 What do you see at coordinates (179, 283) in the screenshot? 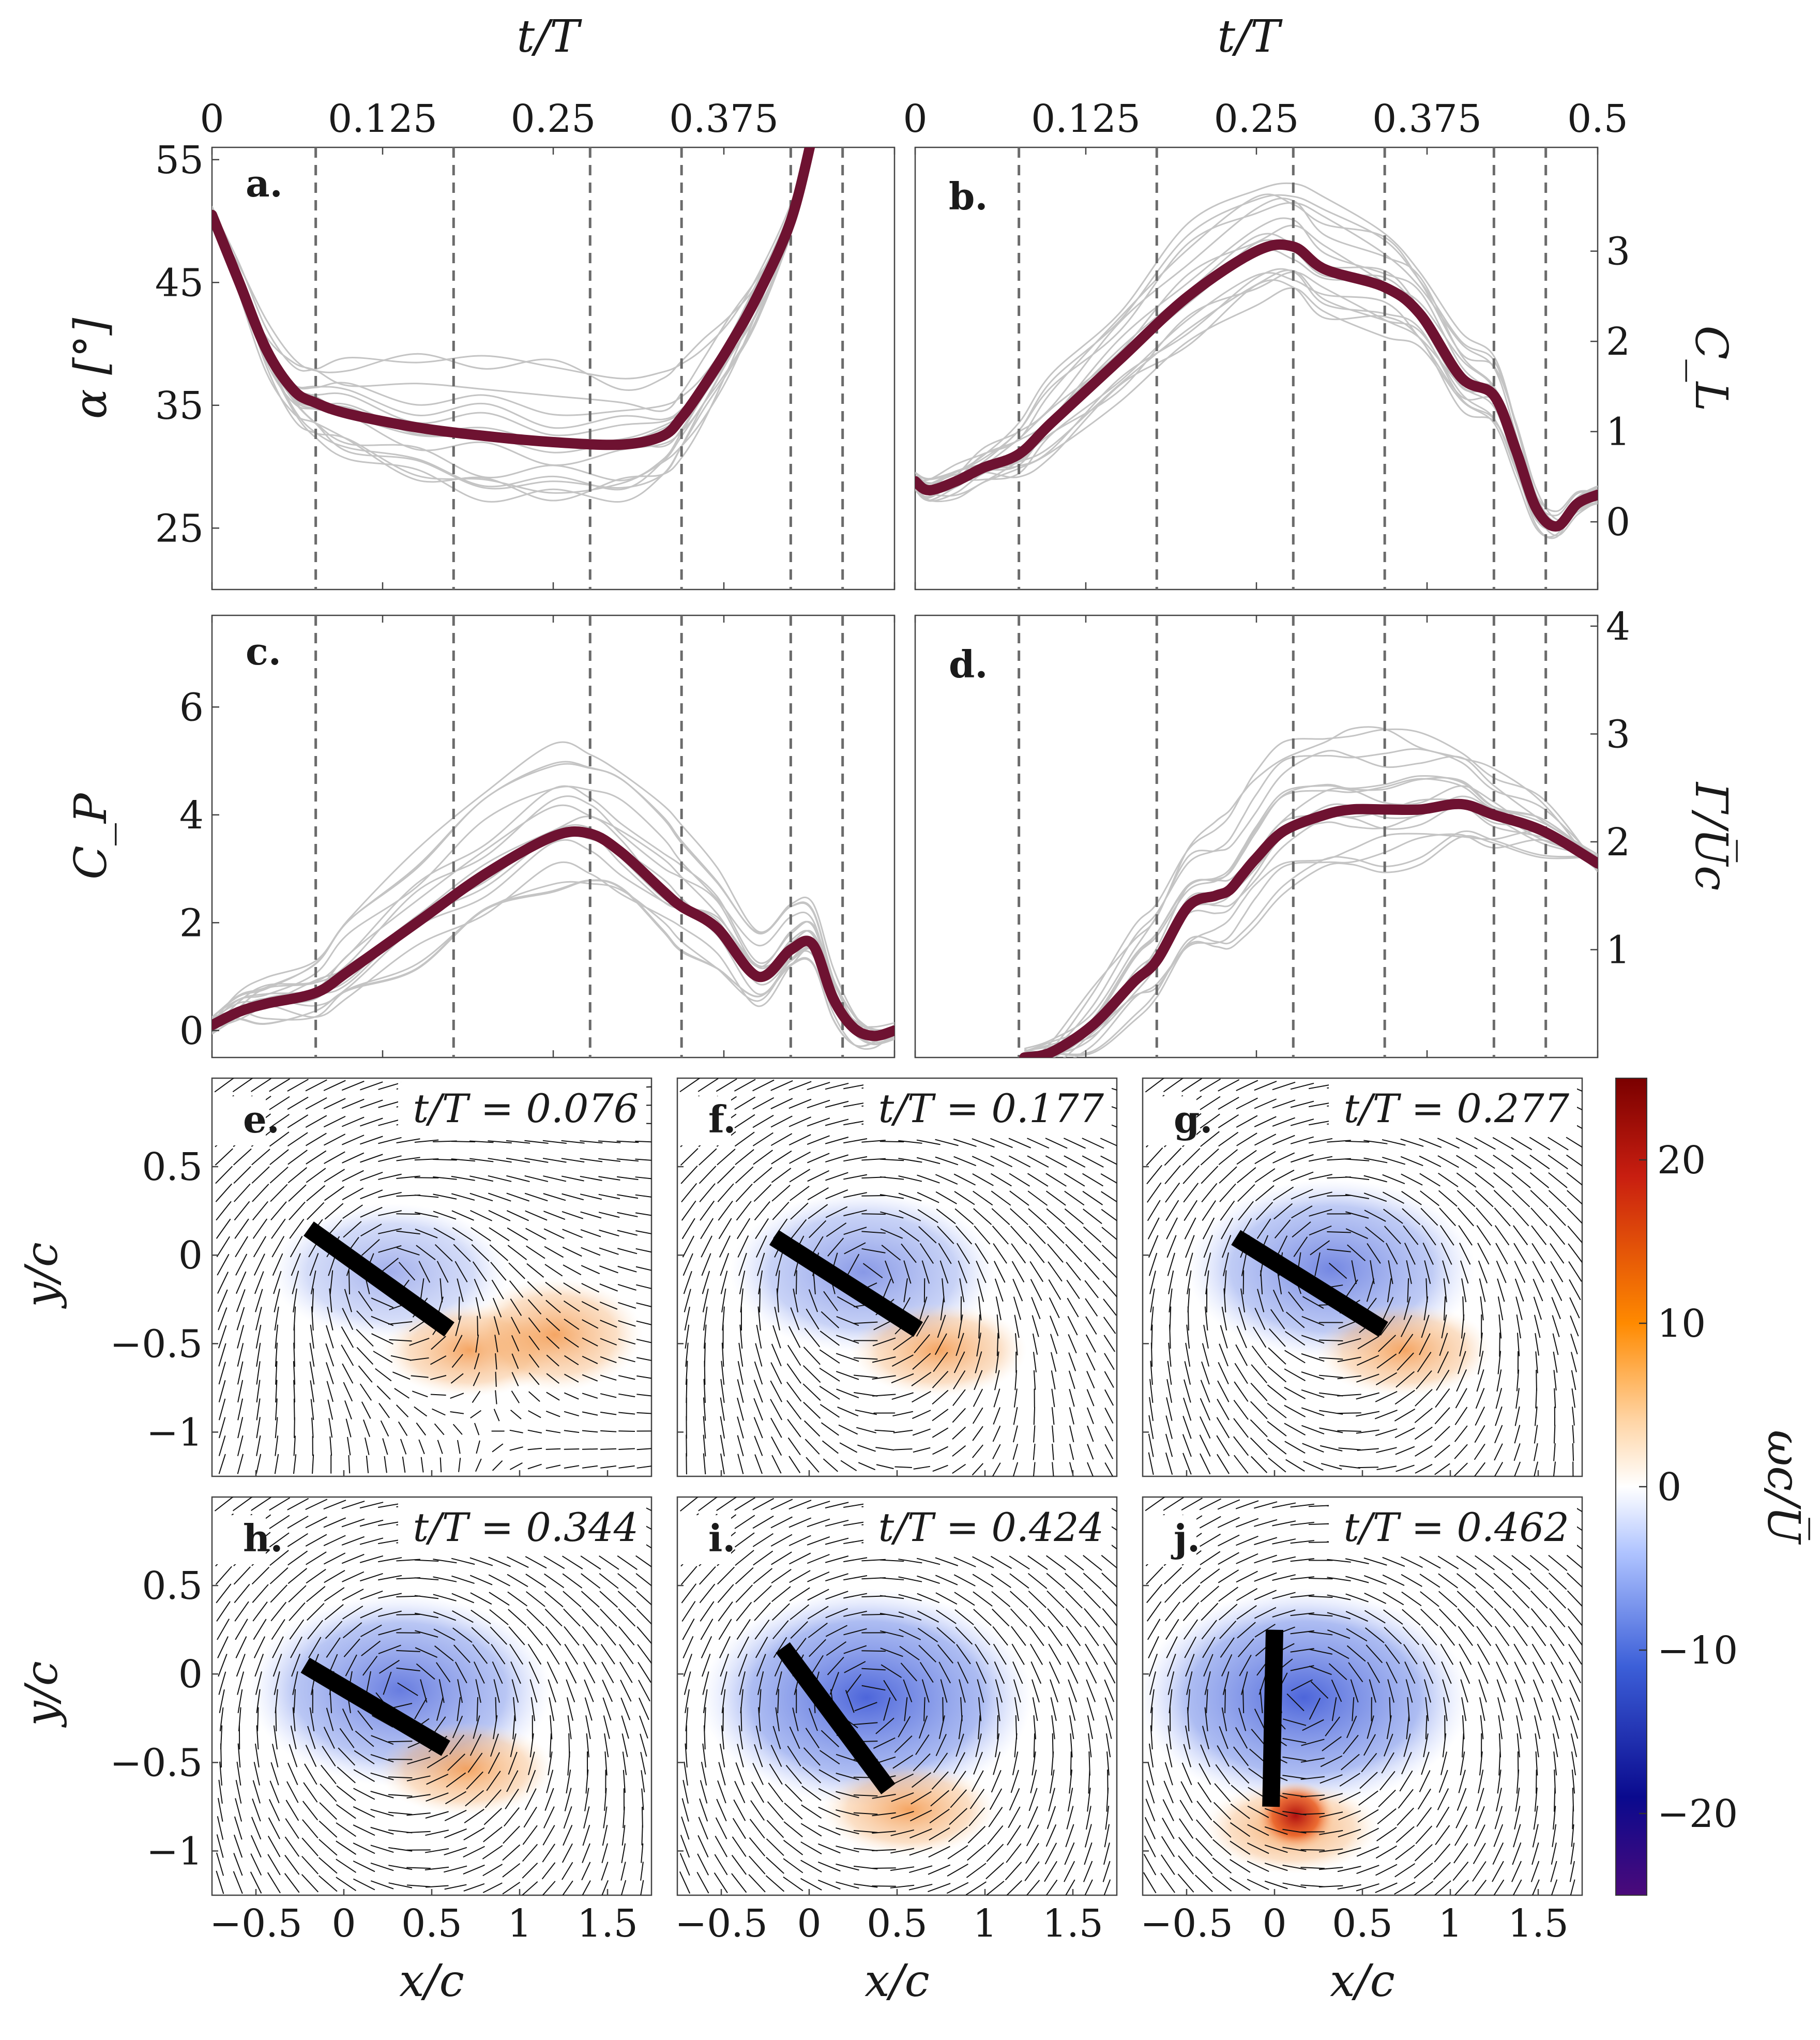
I see `ytick-label: 45` at bounding box center [179, 283].